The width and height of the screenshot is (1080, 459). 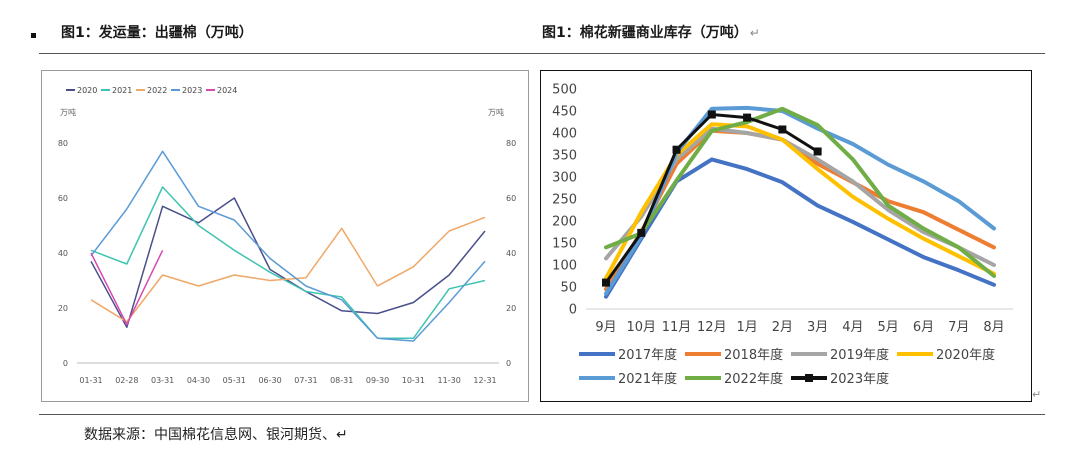 What do you see at coordinates (341, 380) in the screenshot?
I see `x-tick-label: 08-31` at bounding box center [341, 380].